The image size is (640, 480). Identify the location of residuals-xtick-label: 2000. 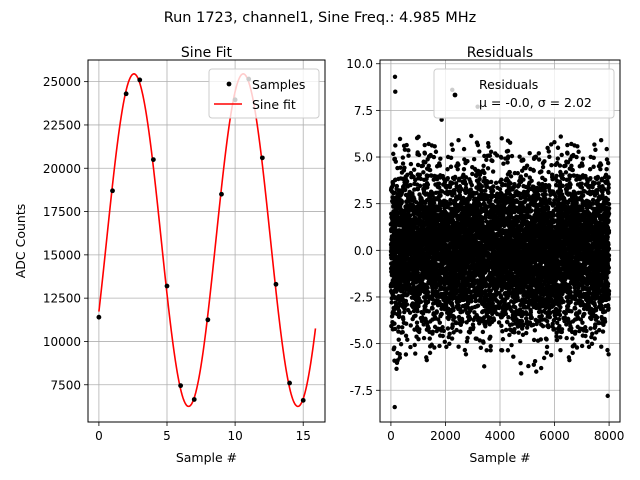
(445, 436).